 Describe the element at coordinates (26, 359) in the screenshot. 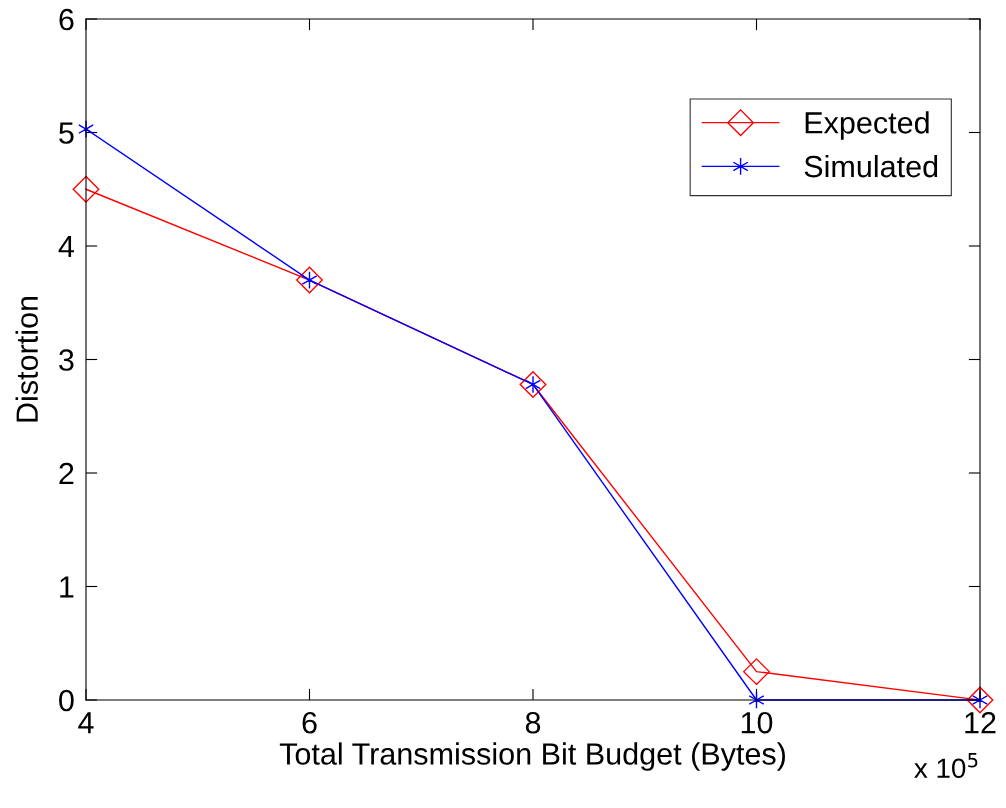

I see `y-axis-title: Distortion` at that location.